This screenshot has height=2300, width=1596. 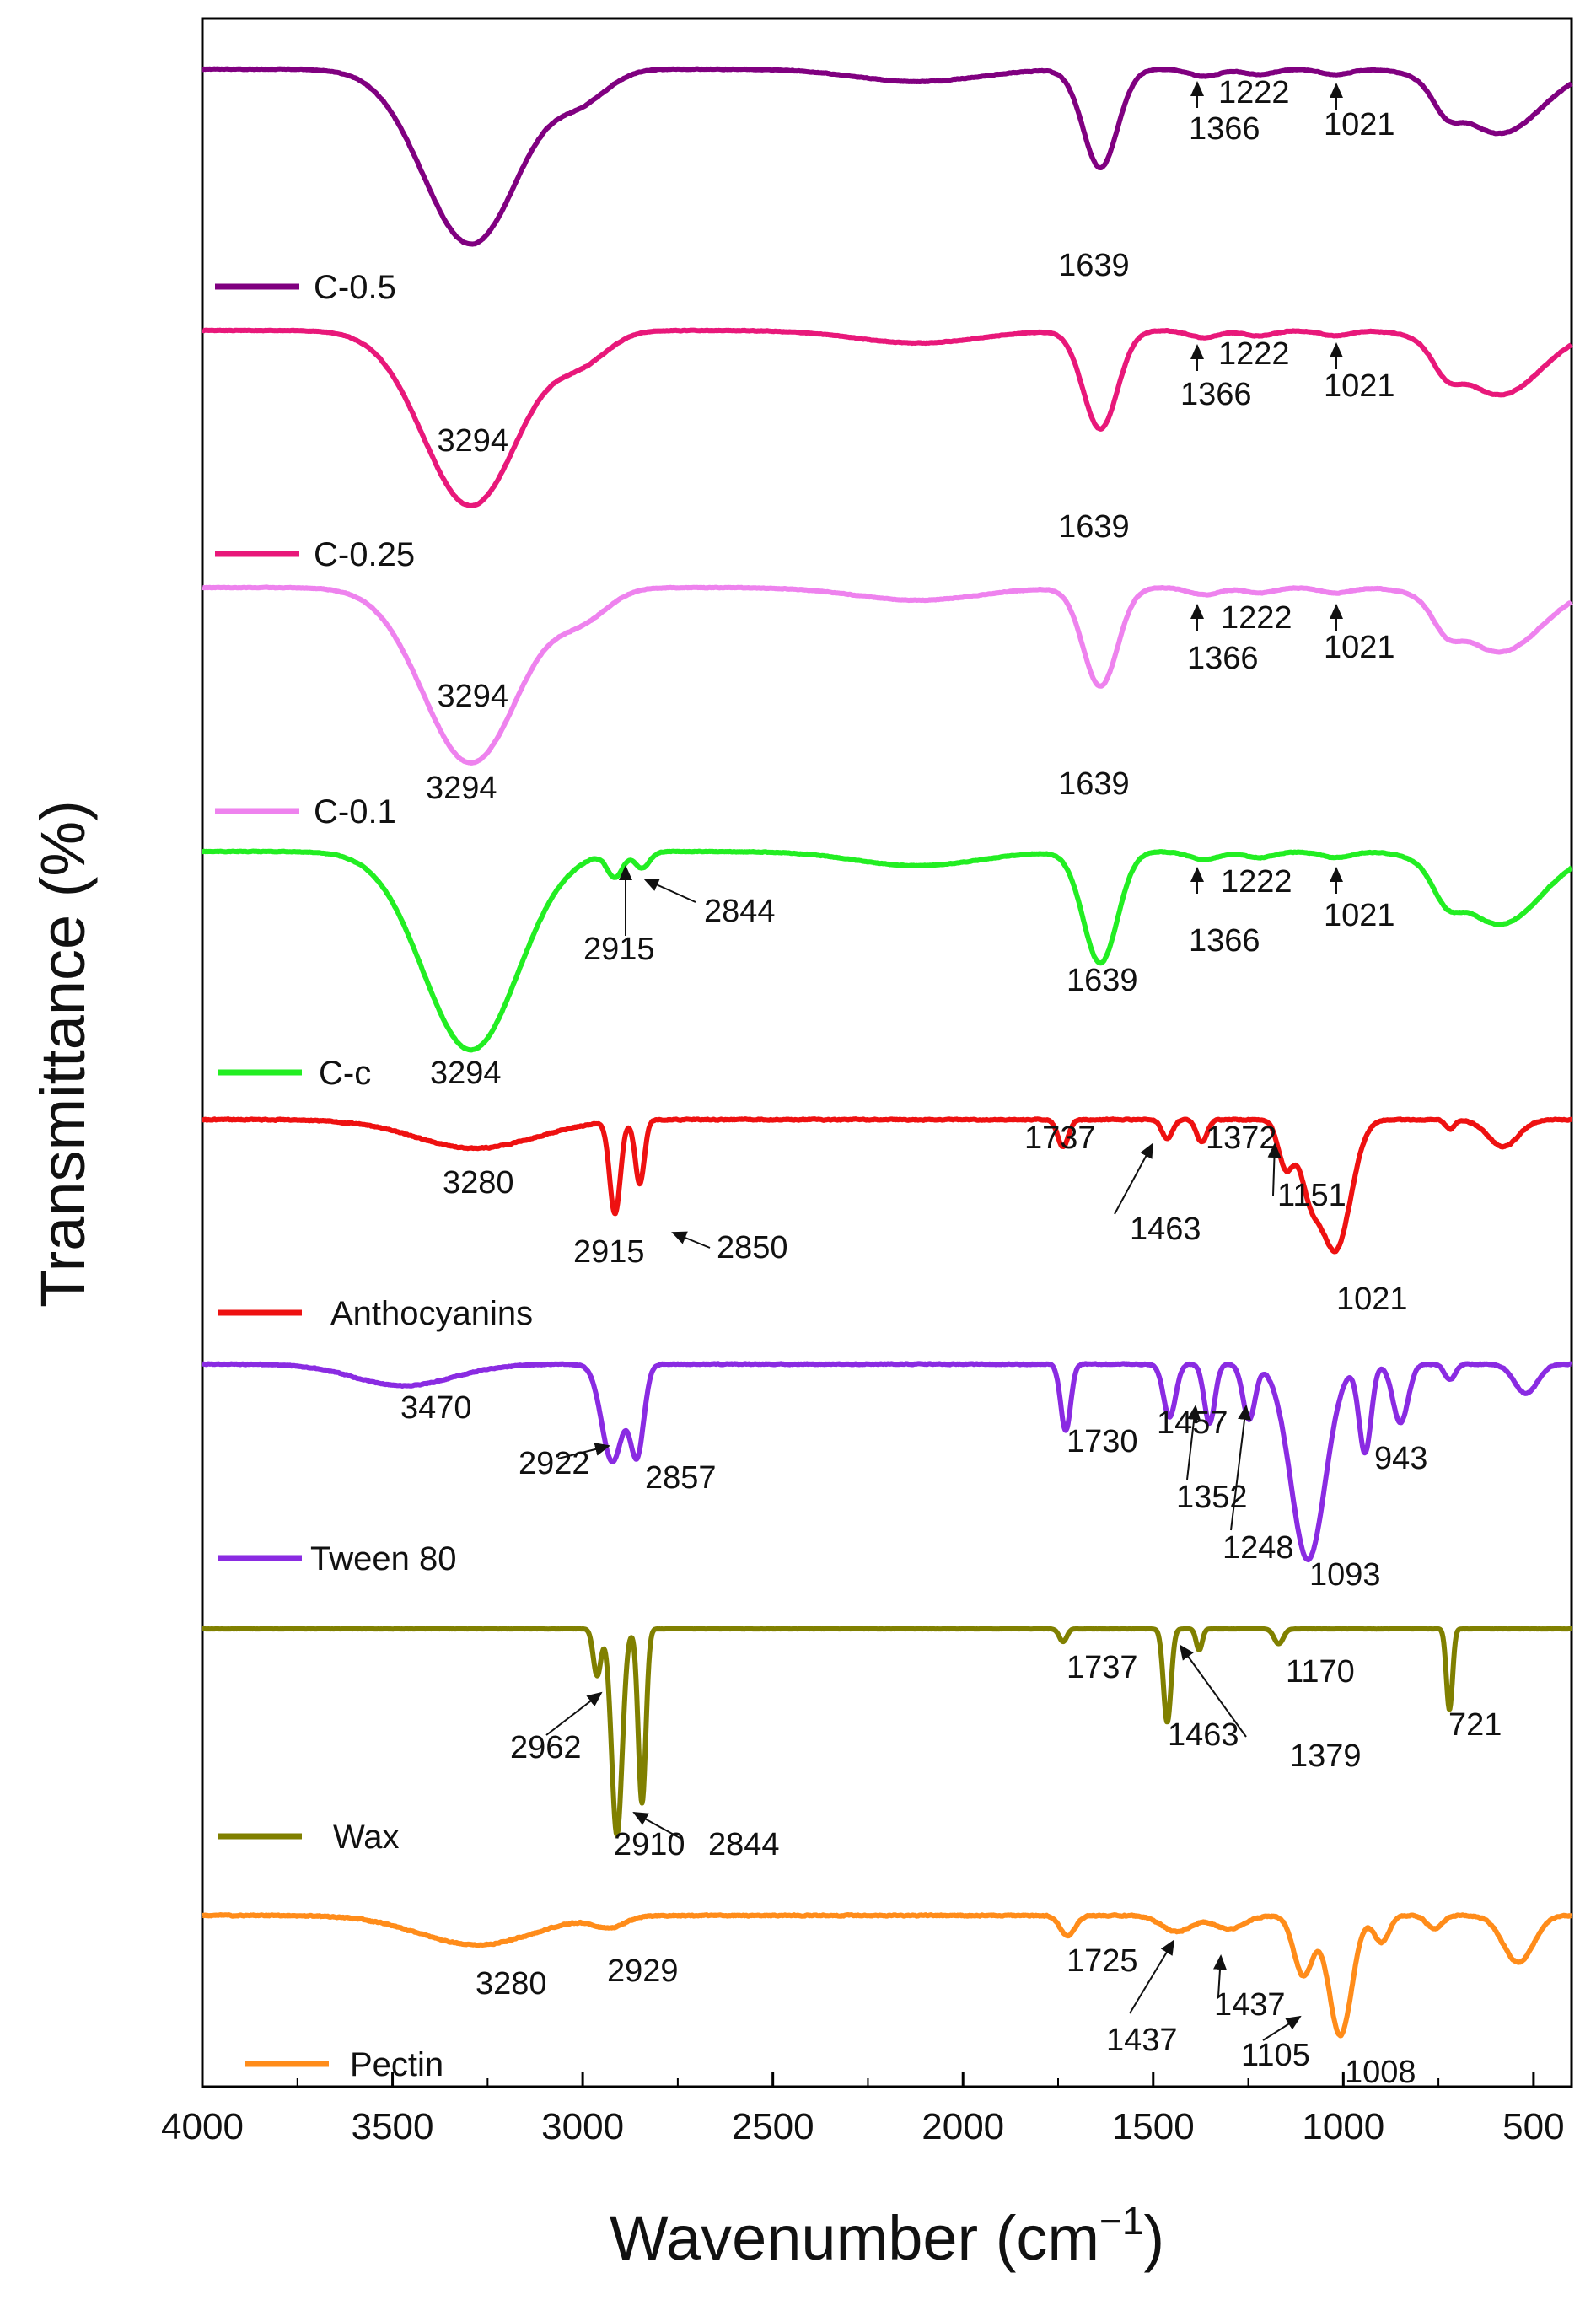 I want to click on x-tick-label: 3500, so click(x=393, y=2126).